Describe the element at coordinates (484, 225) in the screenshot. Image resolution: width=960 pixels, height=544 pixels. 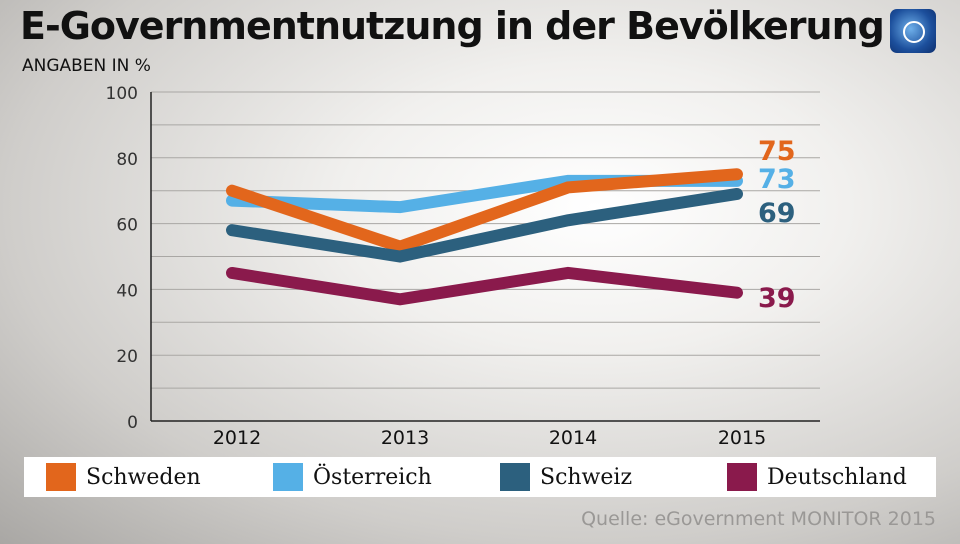
I see `series-line-schweiz` at that location.